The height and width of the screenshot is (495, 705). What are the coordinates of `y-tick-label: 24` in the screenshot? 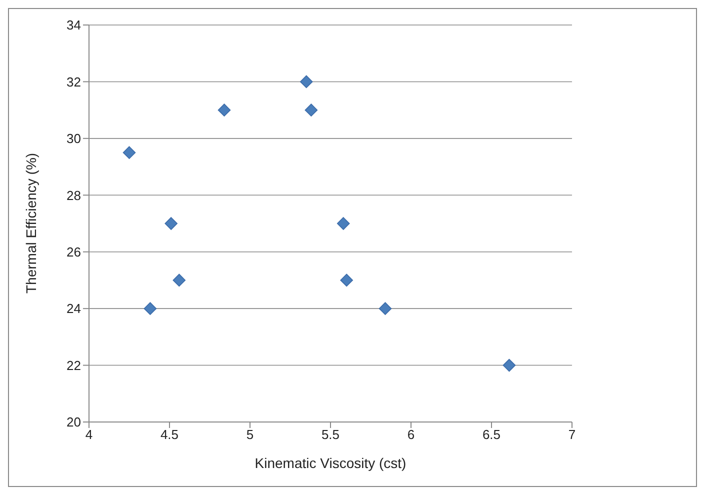 It's located at (73, 308).